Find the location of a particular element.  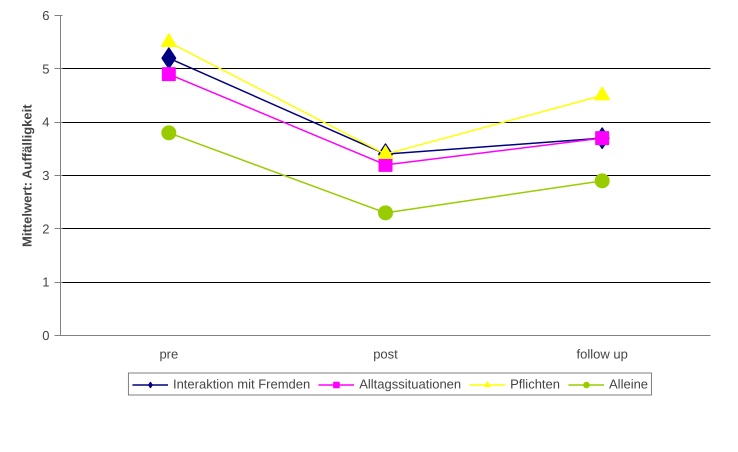

legend-label: Alleine is located at coordinates (628, 384).